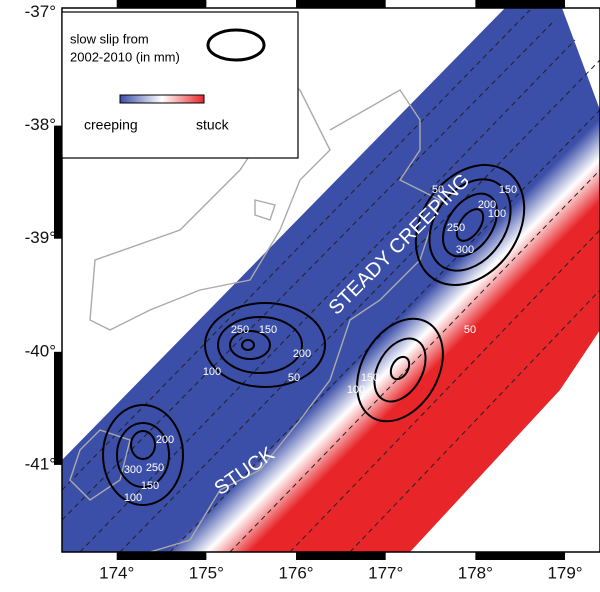 Image resolution: width=600 pixels, height=592 pixels. What do you see at coordinates (40, 463) in the screenshot?
I see `y-tick-label: -41°` at bounding box center [40, 463].